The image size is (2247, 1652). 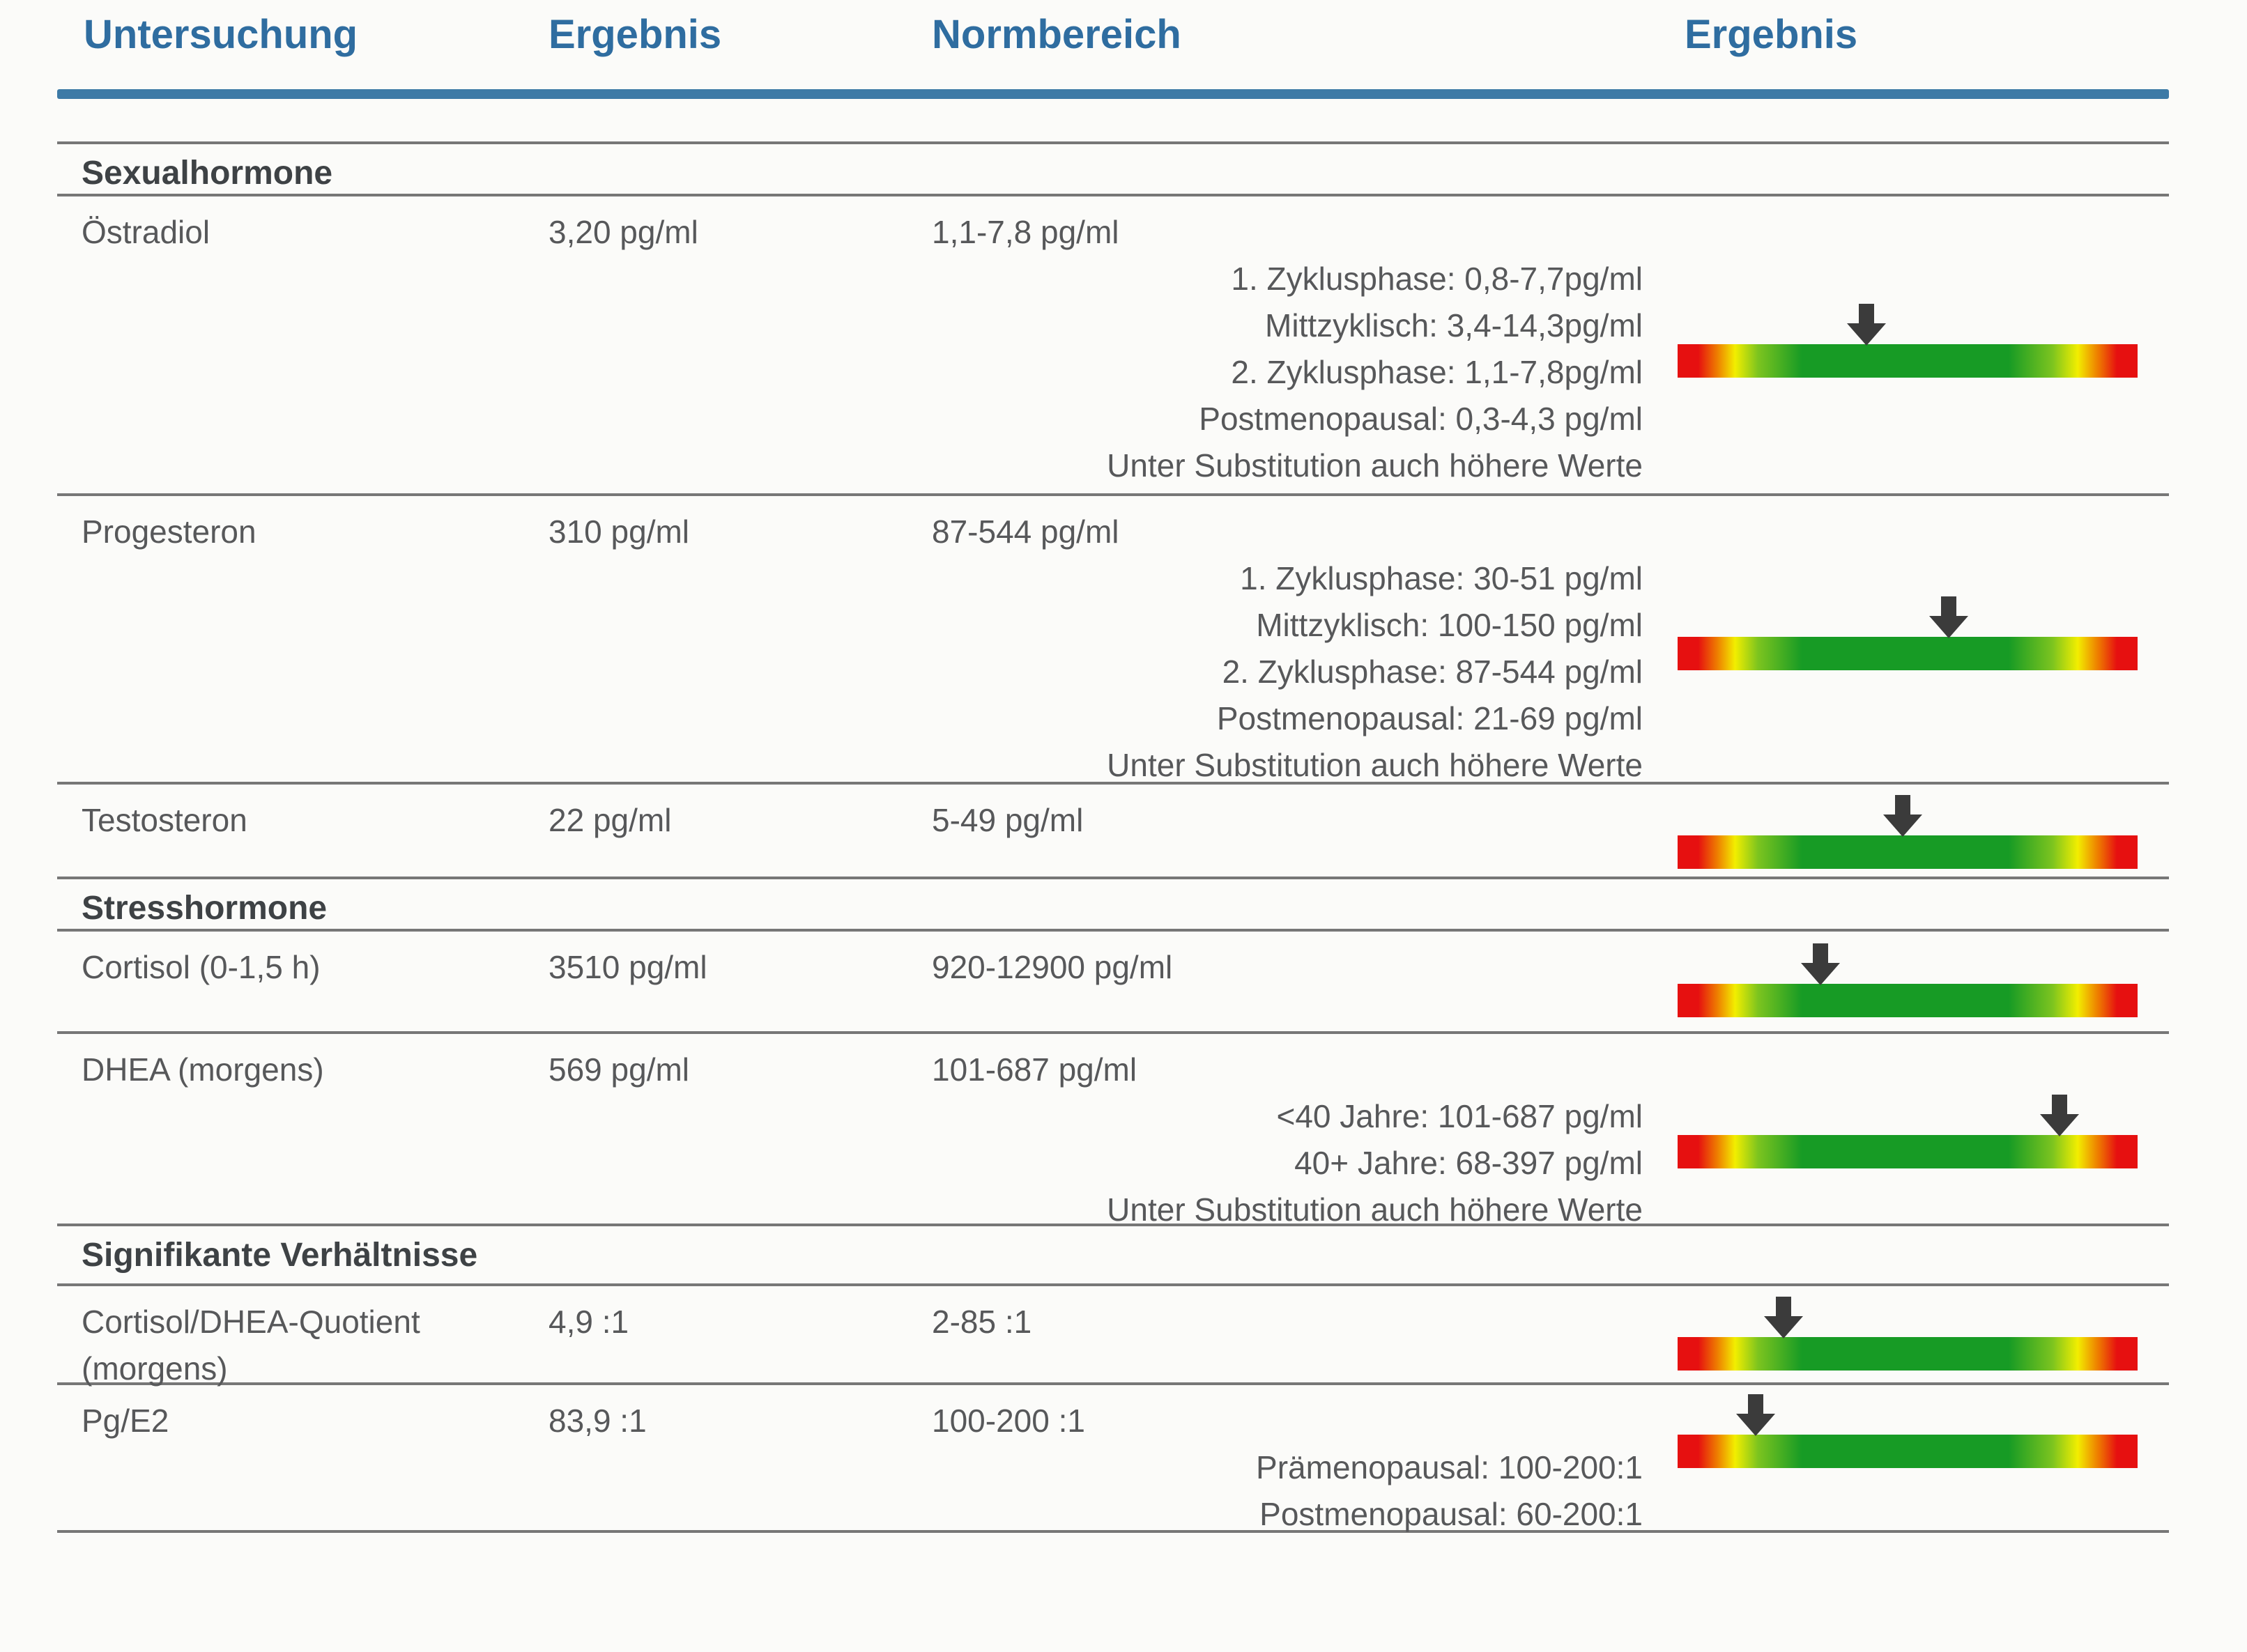 I want to click on table-row-testosteron: Testosteron 22 pg/ml 5-49 pg/ml, so click(x=1113, y=832).